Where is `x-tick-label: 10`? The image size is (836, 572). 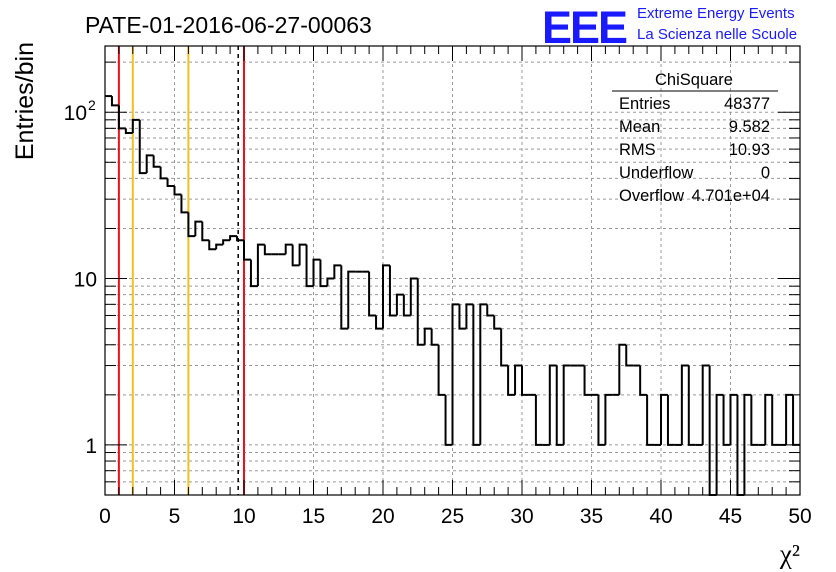
x-tick-label: 10 is located at coordinates (243, 516).